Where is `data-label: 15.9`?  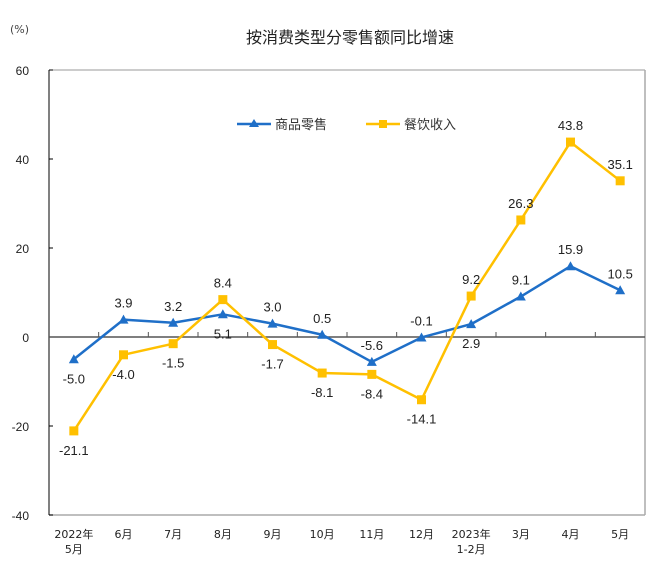
data-label: 15.9 is located at coordinates (570, 249).